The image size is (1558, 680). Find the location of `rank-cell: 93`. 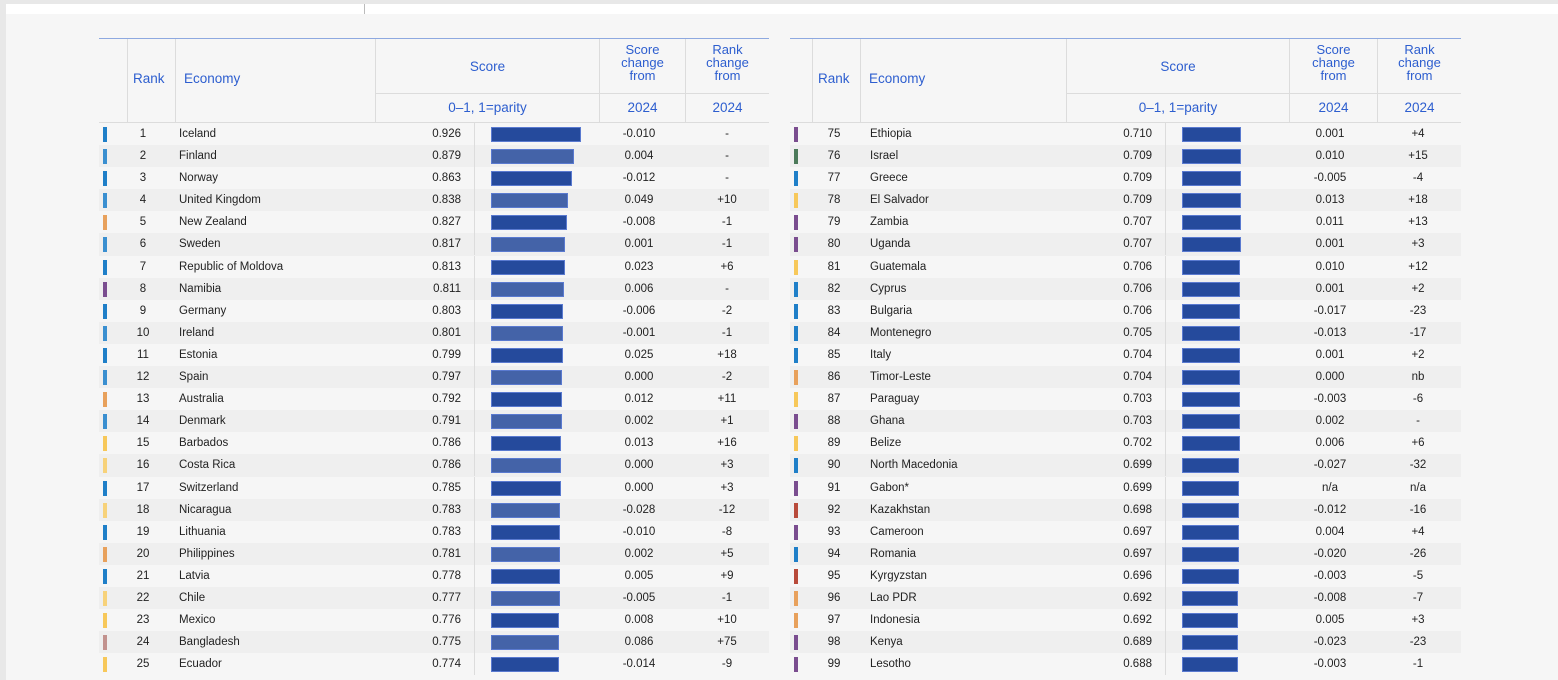

rank-cell: 93 is located at coordinates (834, 531).